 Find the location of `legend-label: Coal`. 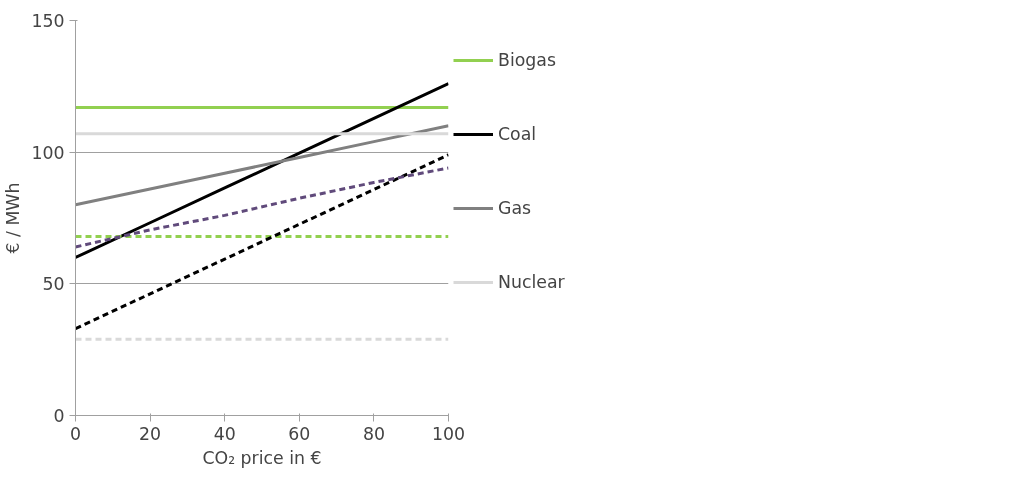

legend-label: Coal is located at coordinates (517, 134).